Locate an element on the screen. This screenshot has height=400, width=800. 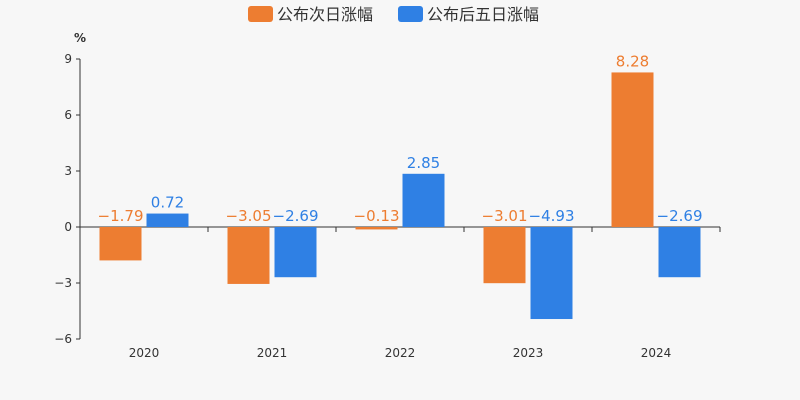
y-tick-label: −6 is located at coordinates (63, 339).